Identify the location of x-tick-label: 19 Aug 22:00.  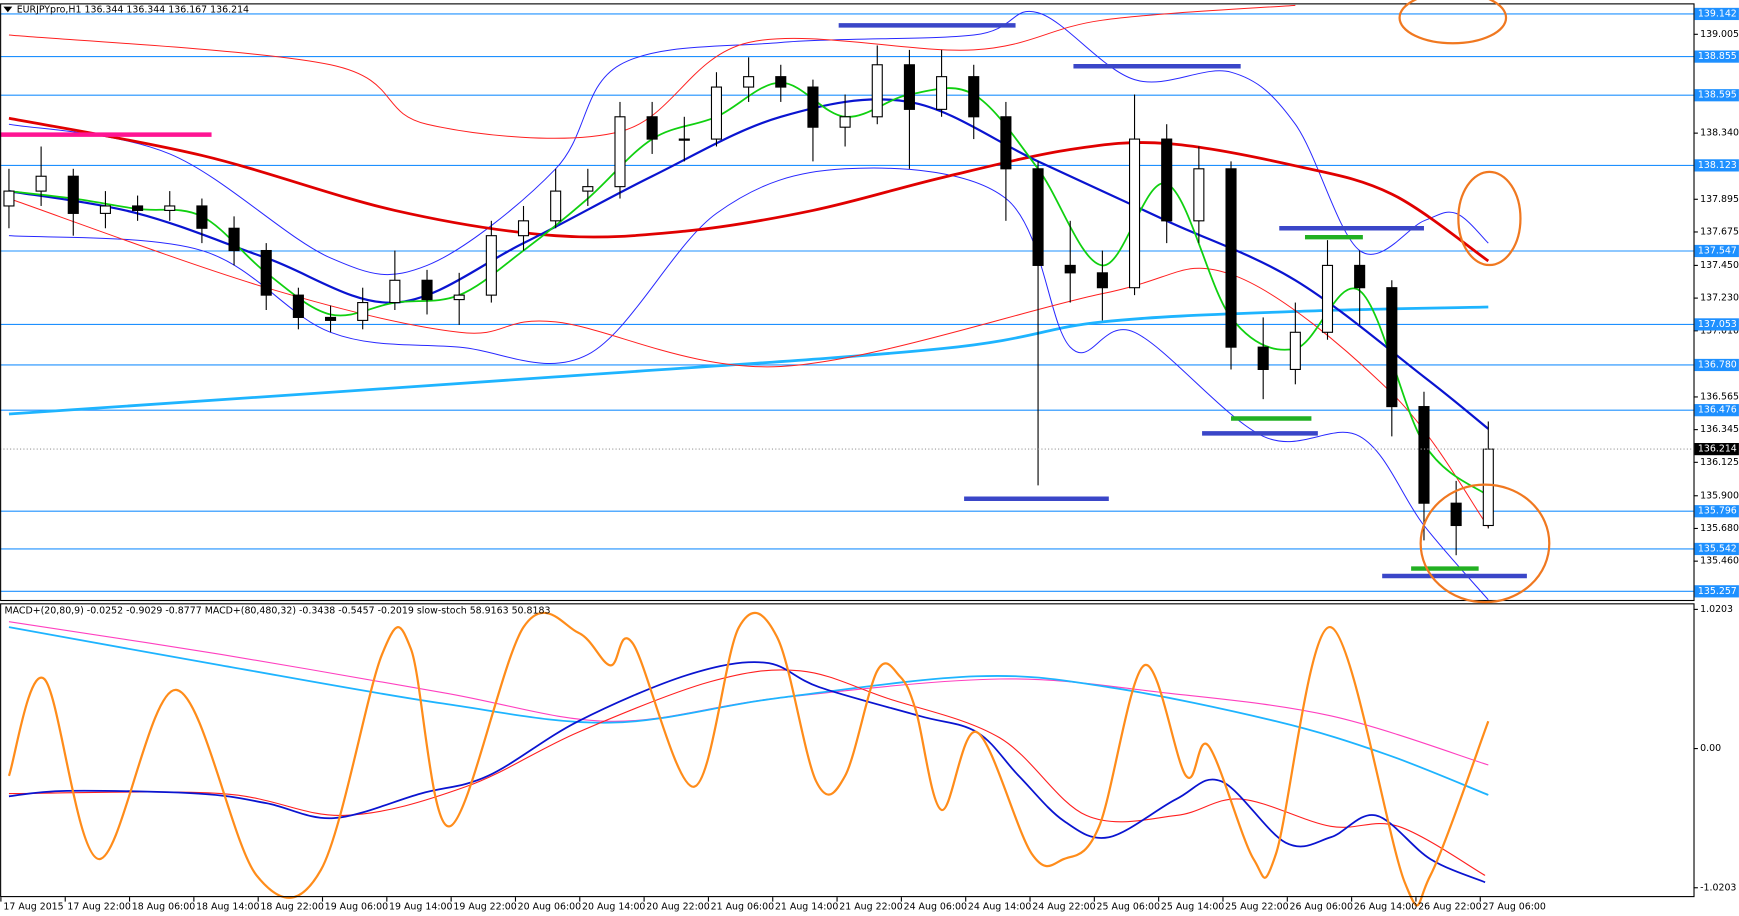
(484, 907).